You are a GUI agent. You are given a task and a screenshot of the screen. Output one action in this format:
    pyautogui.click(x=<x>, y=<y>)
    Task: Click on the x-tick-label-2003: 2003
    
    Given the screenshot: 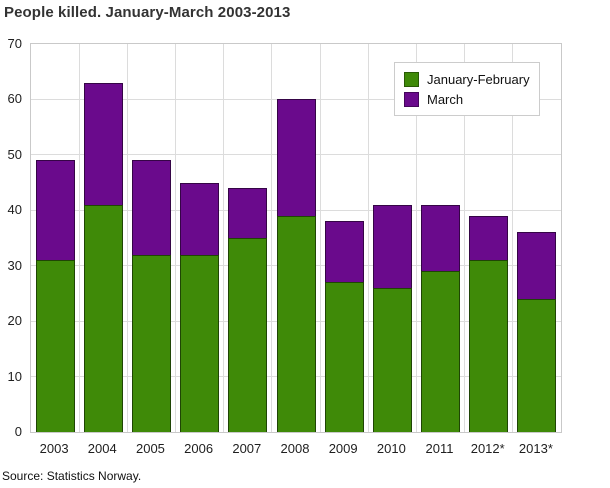 What is the action you would take?
    pyautogui.click(x=54, y=448)
    